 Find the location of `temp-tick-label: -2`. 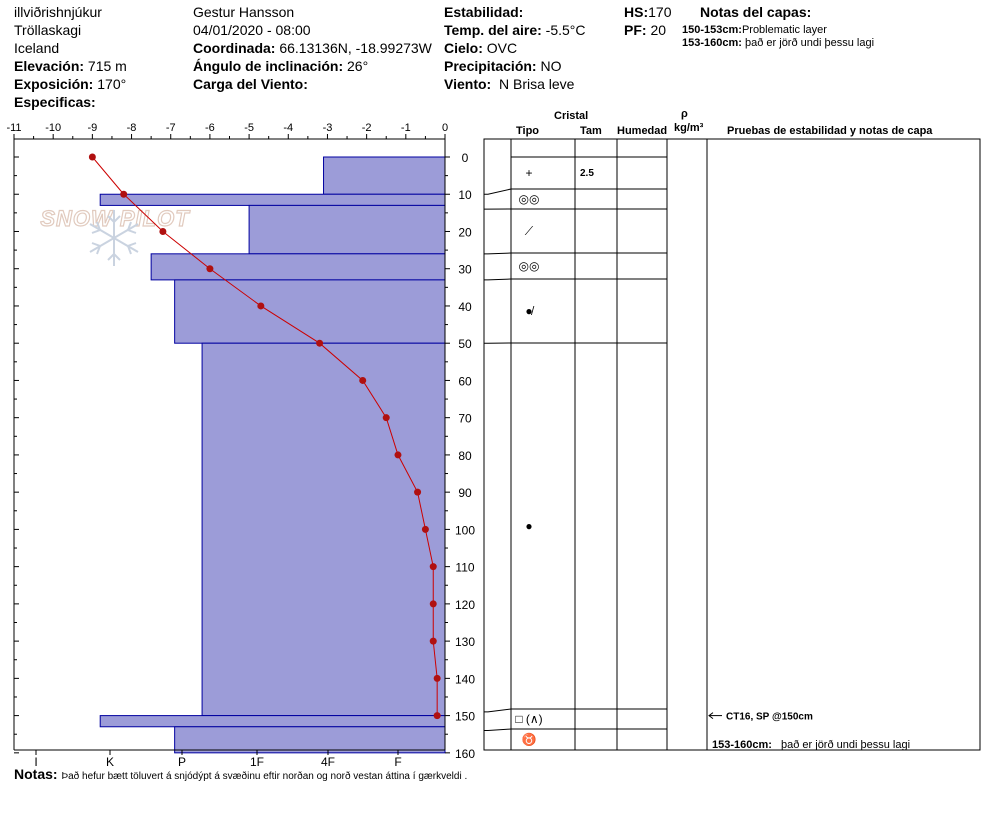

temp-tick-label: -2 is located at coordinates (367, 128).